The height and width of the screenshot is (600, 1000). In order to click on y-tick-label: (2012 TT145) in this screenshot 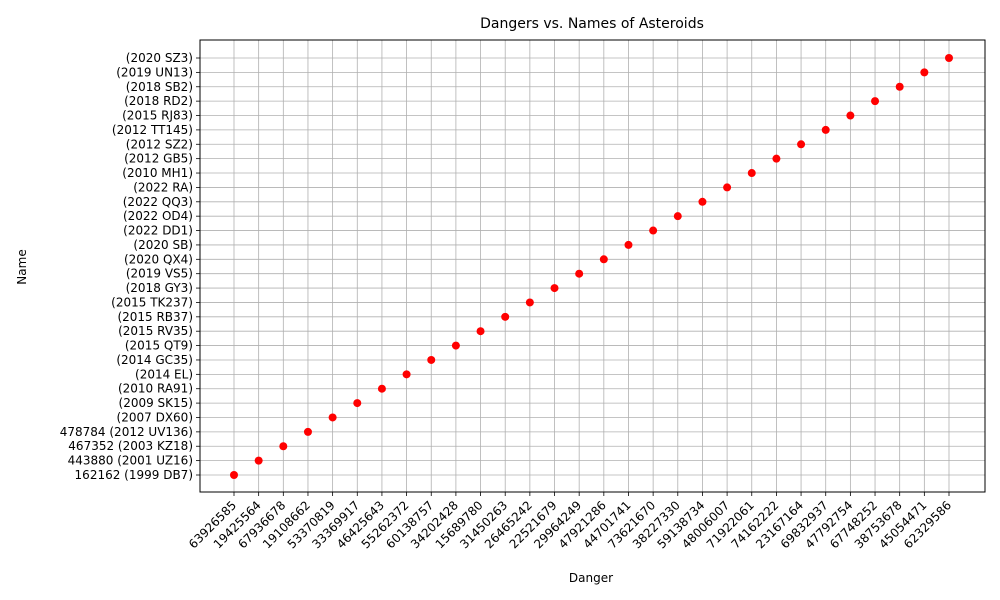, I will do `click(152, 130)`.